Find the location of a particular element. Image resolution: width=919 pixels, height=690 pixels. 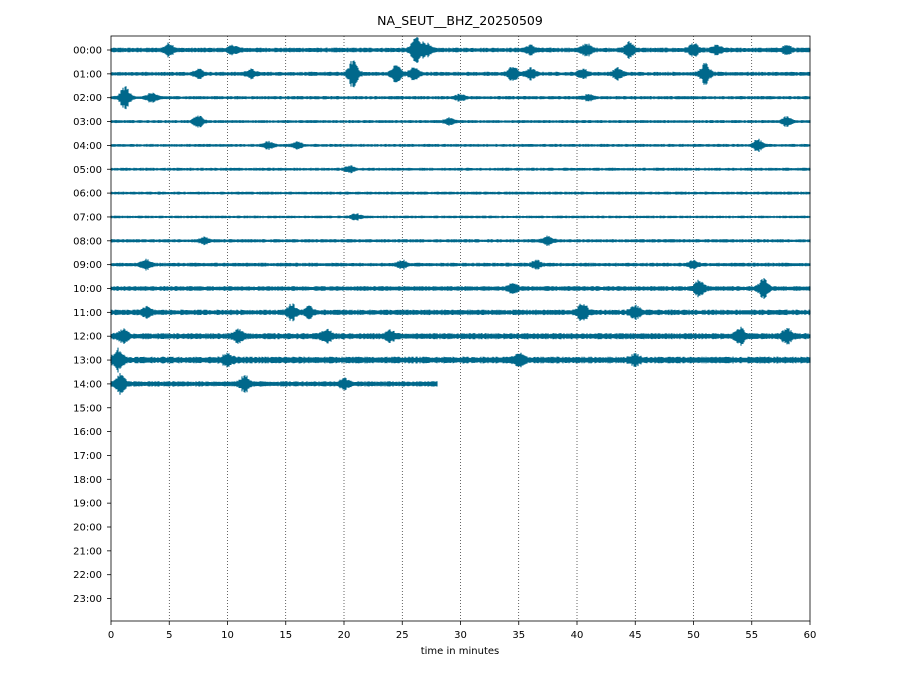

y-tick-label: 05:00 is located at coordinates (87, 170).